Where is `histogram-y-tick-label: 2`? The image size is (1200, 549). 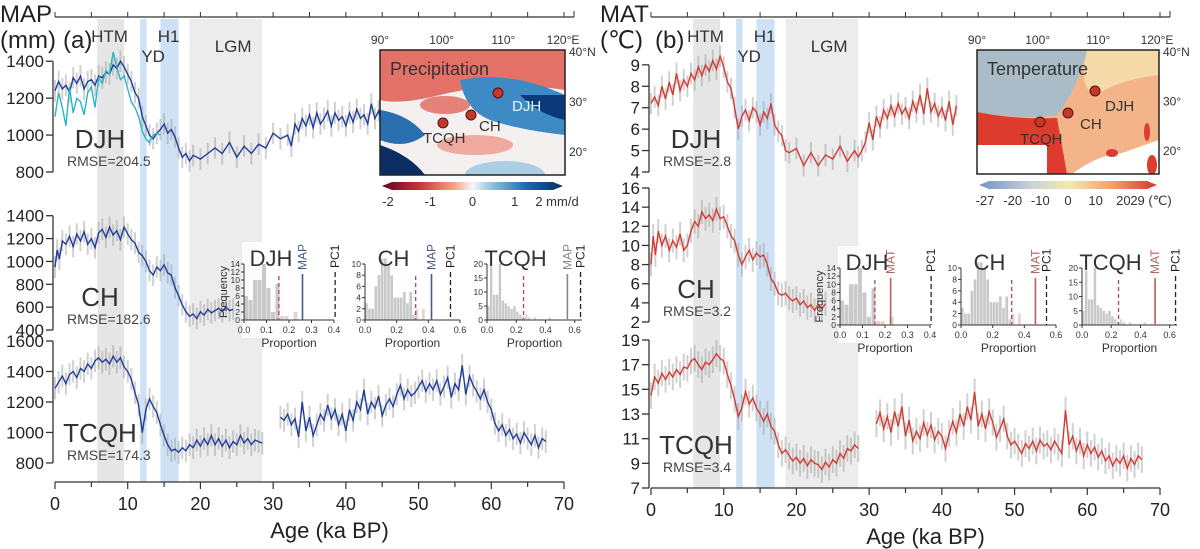 histogram-y-tick-label: 2 is located at coordinates (237, 312).